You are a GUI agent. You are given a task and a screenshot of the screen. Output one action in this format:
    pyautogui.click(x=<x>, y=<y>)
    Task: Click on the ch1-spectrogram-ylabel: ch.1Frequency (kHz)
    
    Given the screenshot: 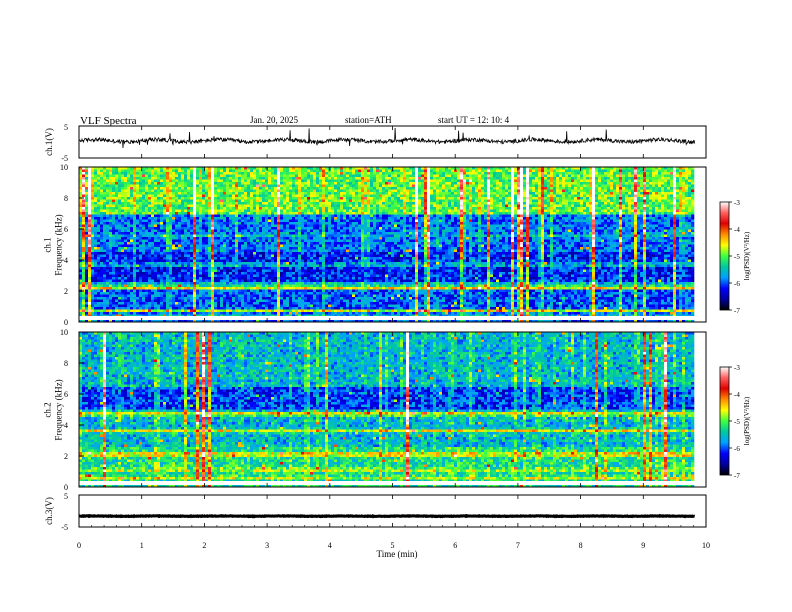 What is the action you would take?
    pyautogui.click(x=53, y=244)
    